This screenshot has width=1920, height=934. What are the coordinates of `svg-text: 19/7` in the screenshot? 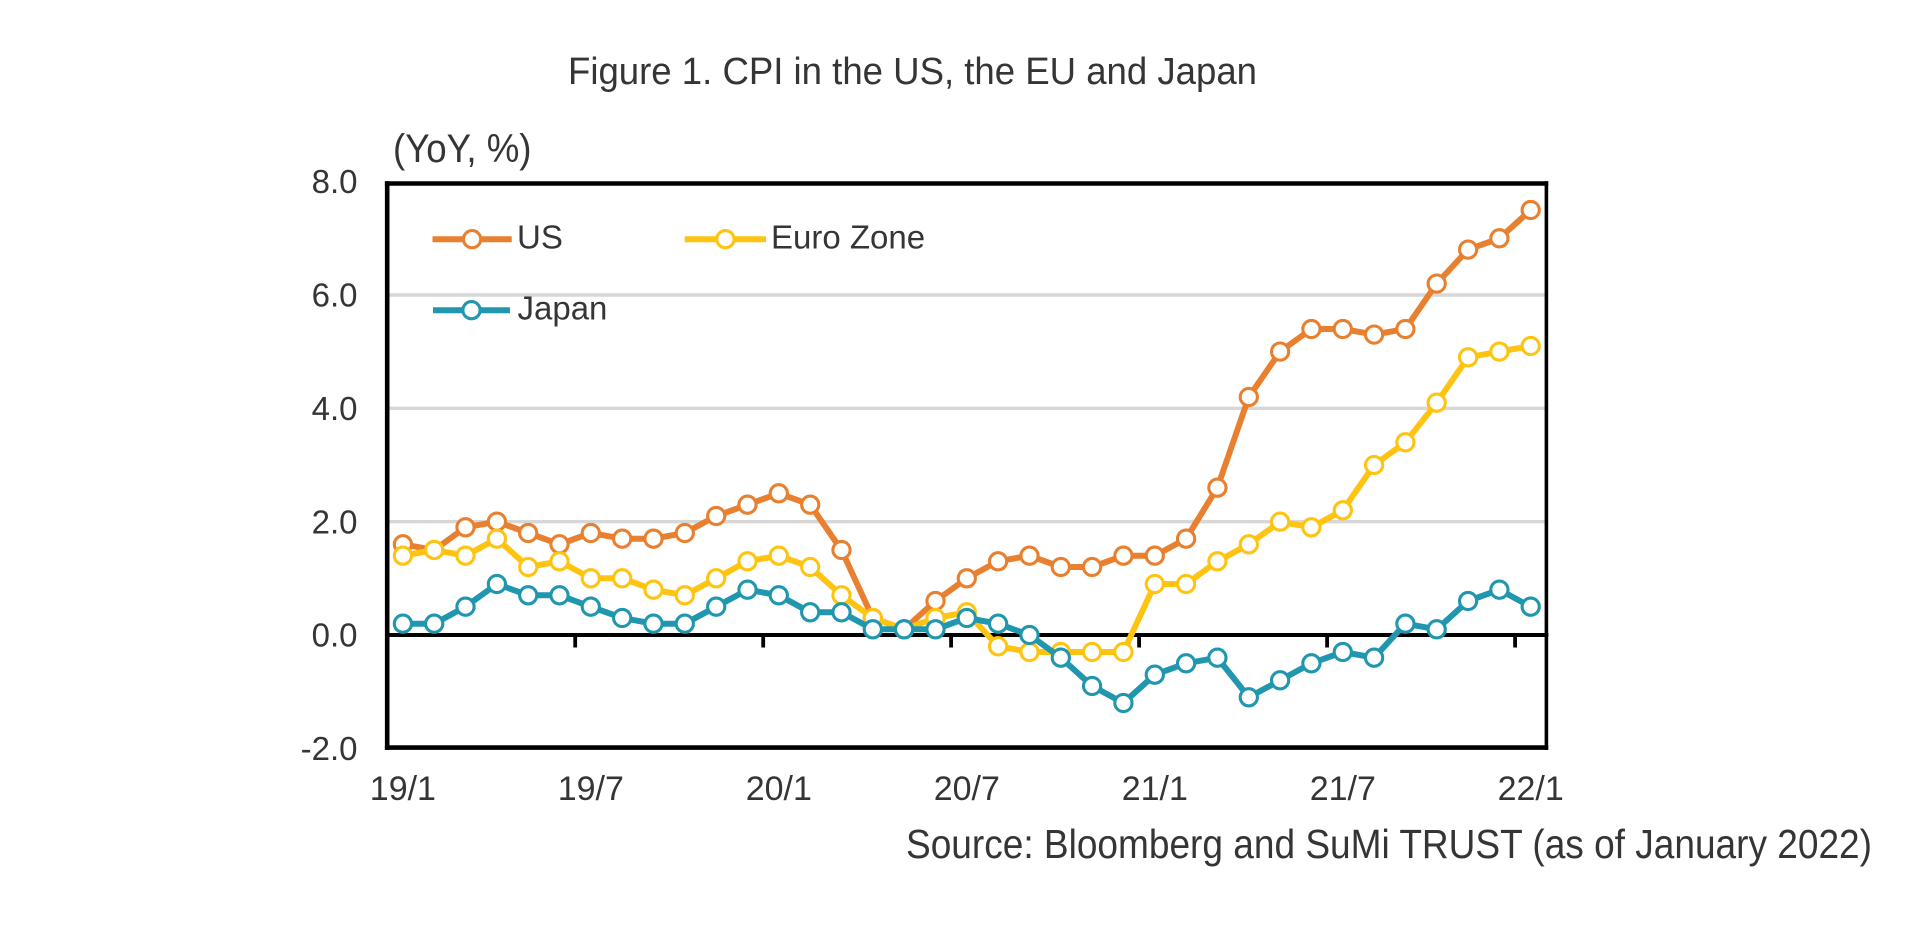 It's located at (591, 789).